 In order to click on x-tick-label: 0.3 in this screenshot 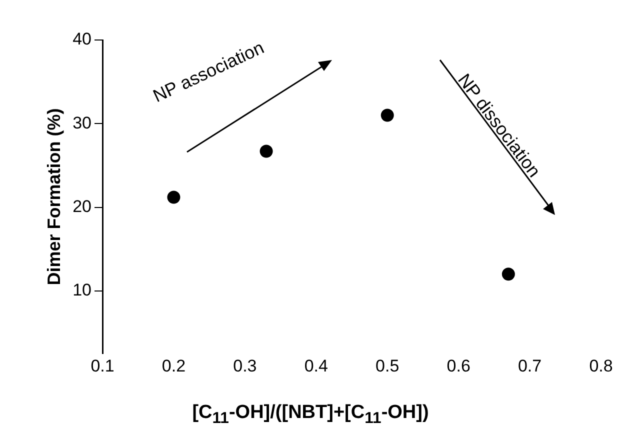, I will do `click(245, 366)`.